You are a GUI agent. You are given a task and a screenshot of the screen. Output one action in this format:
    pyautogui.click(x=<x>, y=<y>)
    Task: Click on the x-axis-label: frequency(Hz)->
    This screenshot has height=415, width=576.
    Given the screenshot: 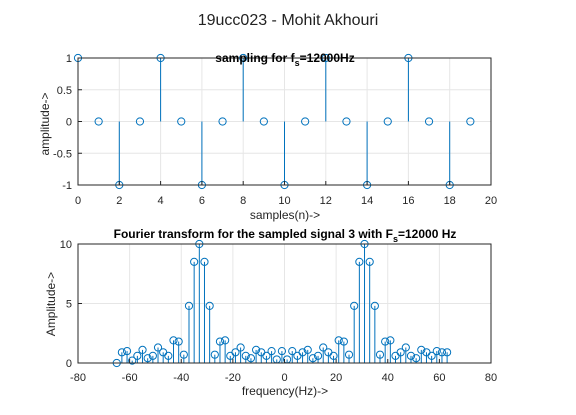 What is the action you would take?
    pyautogui.click(x=285, y=391)
    